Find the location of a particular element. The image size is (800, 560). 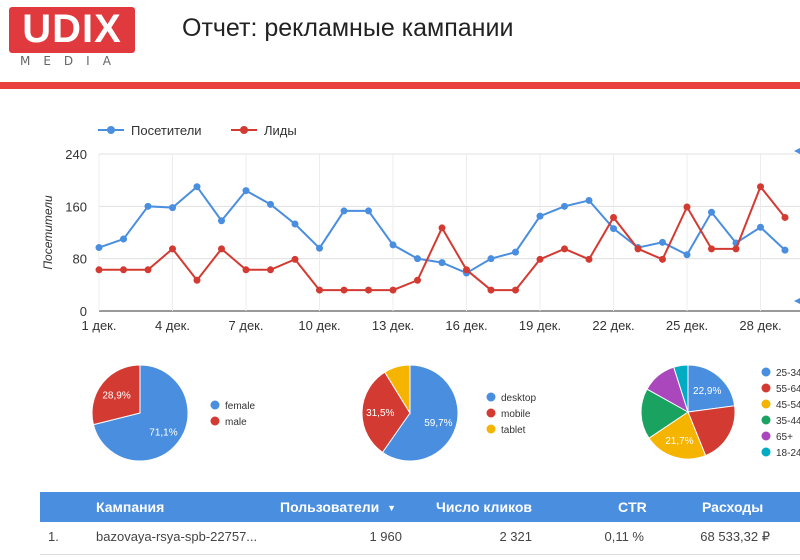

pie-value-label: 28,9% is located at coordinates (116, 396).